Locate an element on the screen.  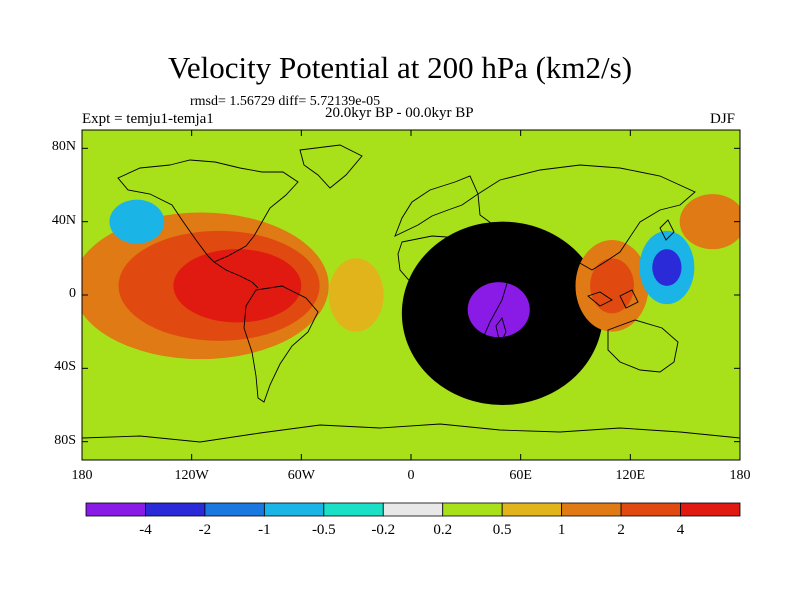
y-tick-label-4: 80S is located at coordinates (65, 440).